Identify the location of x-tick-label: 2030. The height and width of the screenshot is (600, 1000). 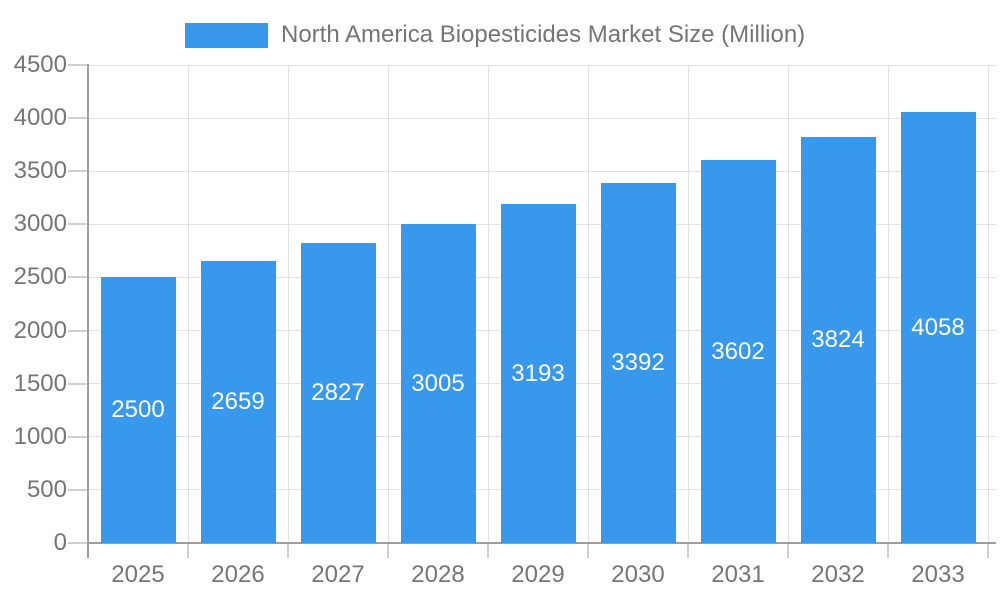
(638, 574).